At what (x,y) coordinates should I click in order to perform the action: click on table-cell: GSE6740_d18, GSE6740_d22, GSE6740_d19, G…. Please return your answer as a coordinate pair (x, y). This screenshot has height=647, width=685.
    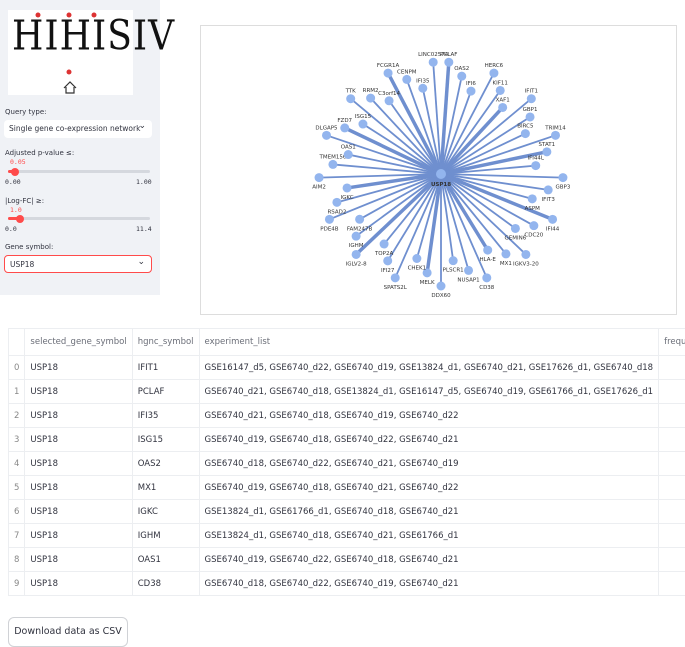
    Looking at the image, I should click on (429, 584).